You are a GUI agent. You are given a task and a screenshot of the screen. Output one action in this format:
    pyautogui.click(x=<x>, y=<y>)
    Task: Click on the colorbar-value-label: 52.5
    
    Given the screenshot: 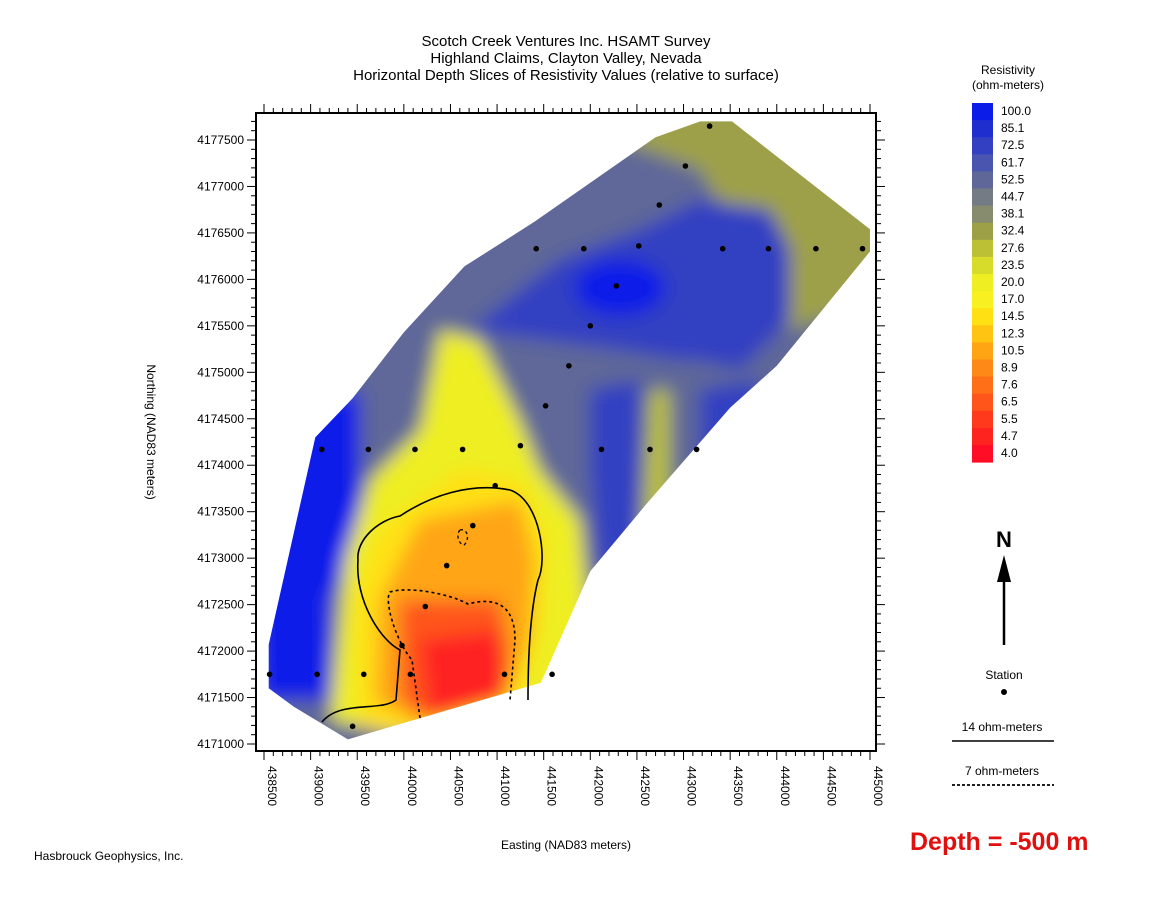 What is the action you would take?
    pyautogui.click(x=1013, y=179)
    